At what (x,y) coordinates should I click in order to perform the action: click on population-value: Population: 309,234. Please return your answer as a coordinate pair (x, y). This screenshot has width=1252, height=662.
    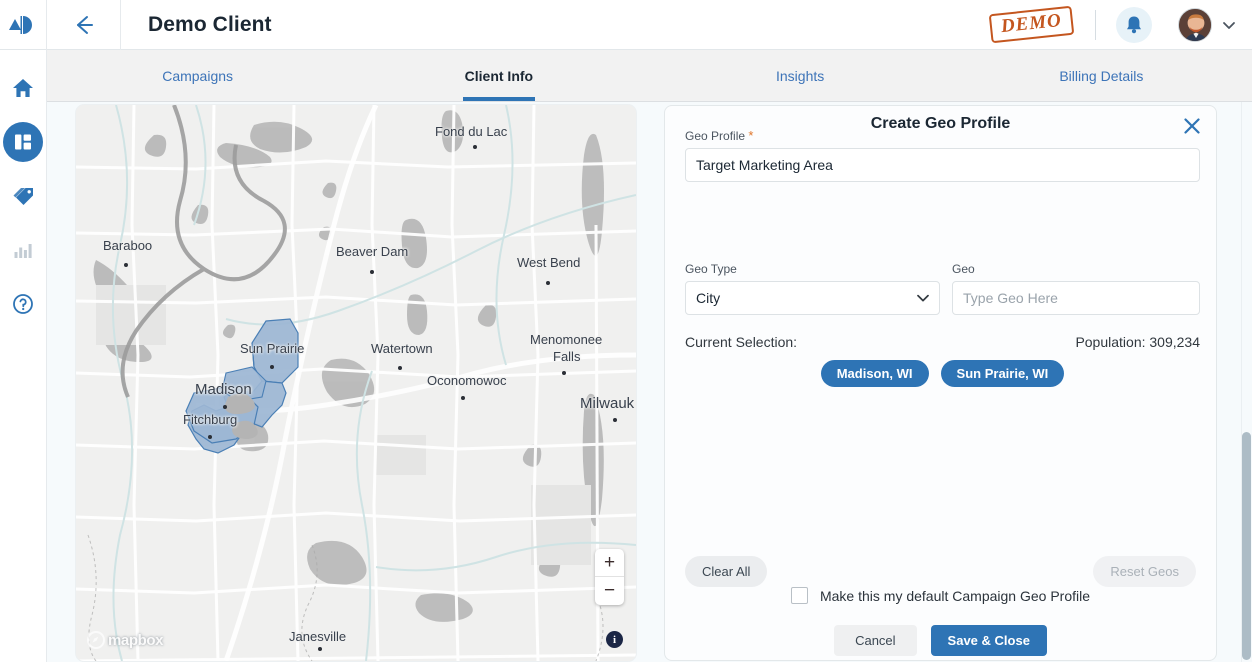
    Looking at the image, I should click on (1137, 342).